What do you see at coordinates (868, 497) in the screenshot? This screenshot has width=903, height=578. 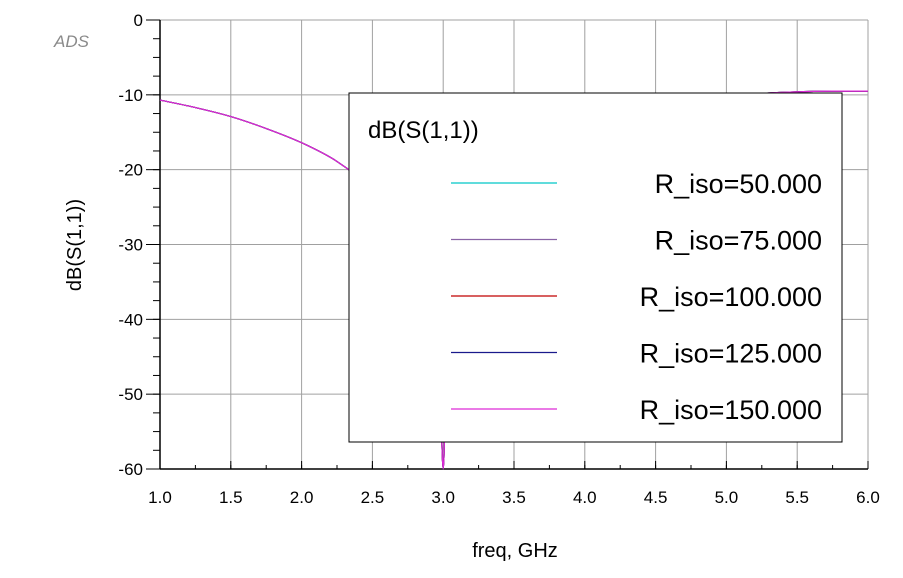 I see `x-tick-label: 6.0` at bounding box center [868, 497].